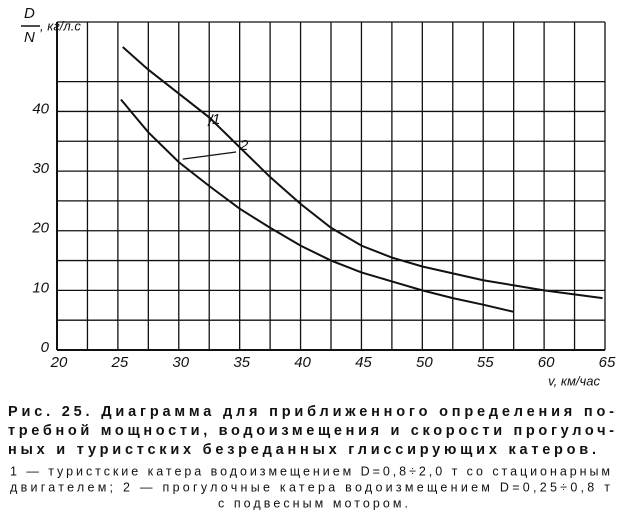  Describe the element at coordinates (45, 347) in the screenshot. I see `y-tick-label: 0` at that location.